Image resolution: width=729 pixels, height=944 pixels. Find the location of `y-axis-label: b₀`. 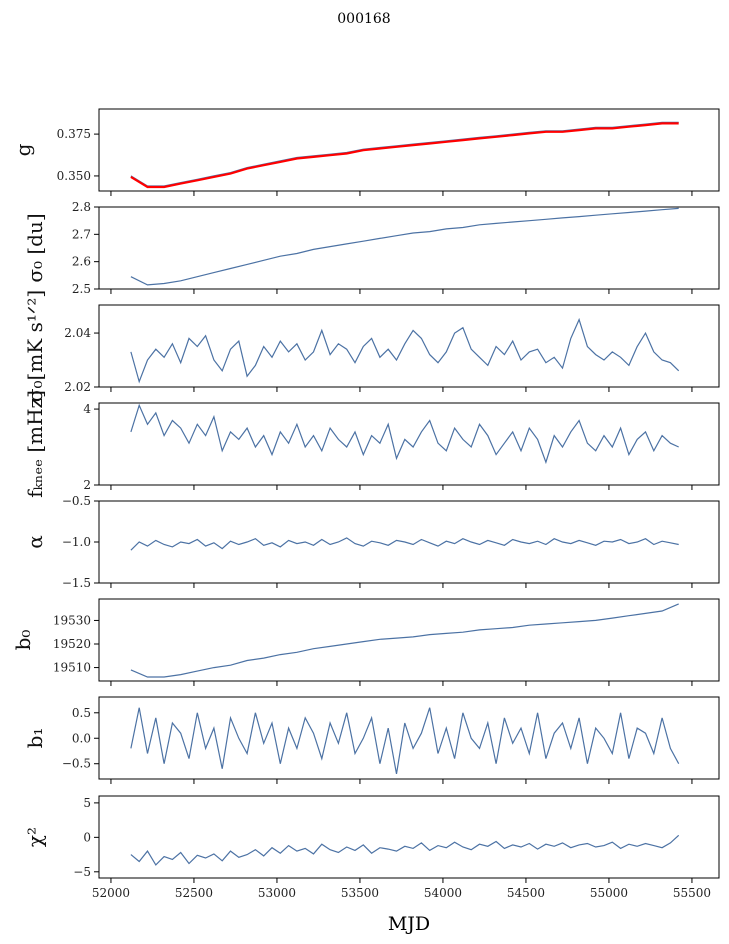

y-axis-label: b₀ is located at coordinates (23, 640).